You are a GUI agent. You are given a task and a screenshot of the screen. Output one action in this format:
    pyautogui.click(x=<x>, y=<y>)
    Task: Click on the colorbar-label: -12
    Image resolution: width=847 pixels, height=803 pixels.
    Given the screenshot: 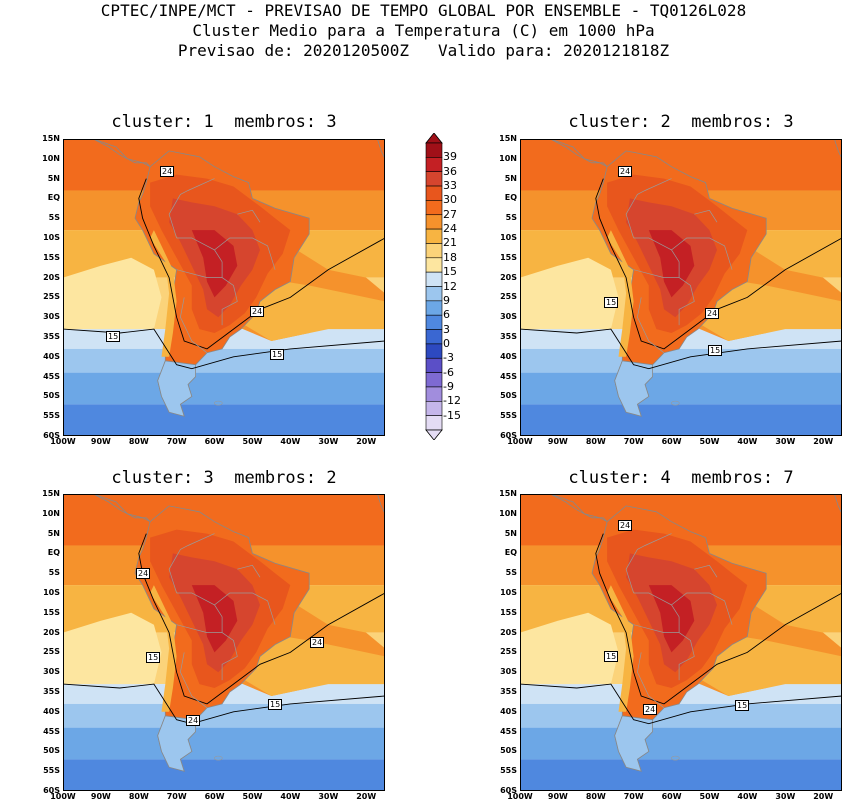 What is the action you would take?
    pyautogui.click(x=452, y=401)
    